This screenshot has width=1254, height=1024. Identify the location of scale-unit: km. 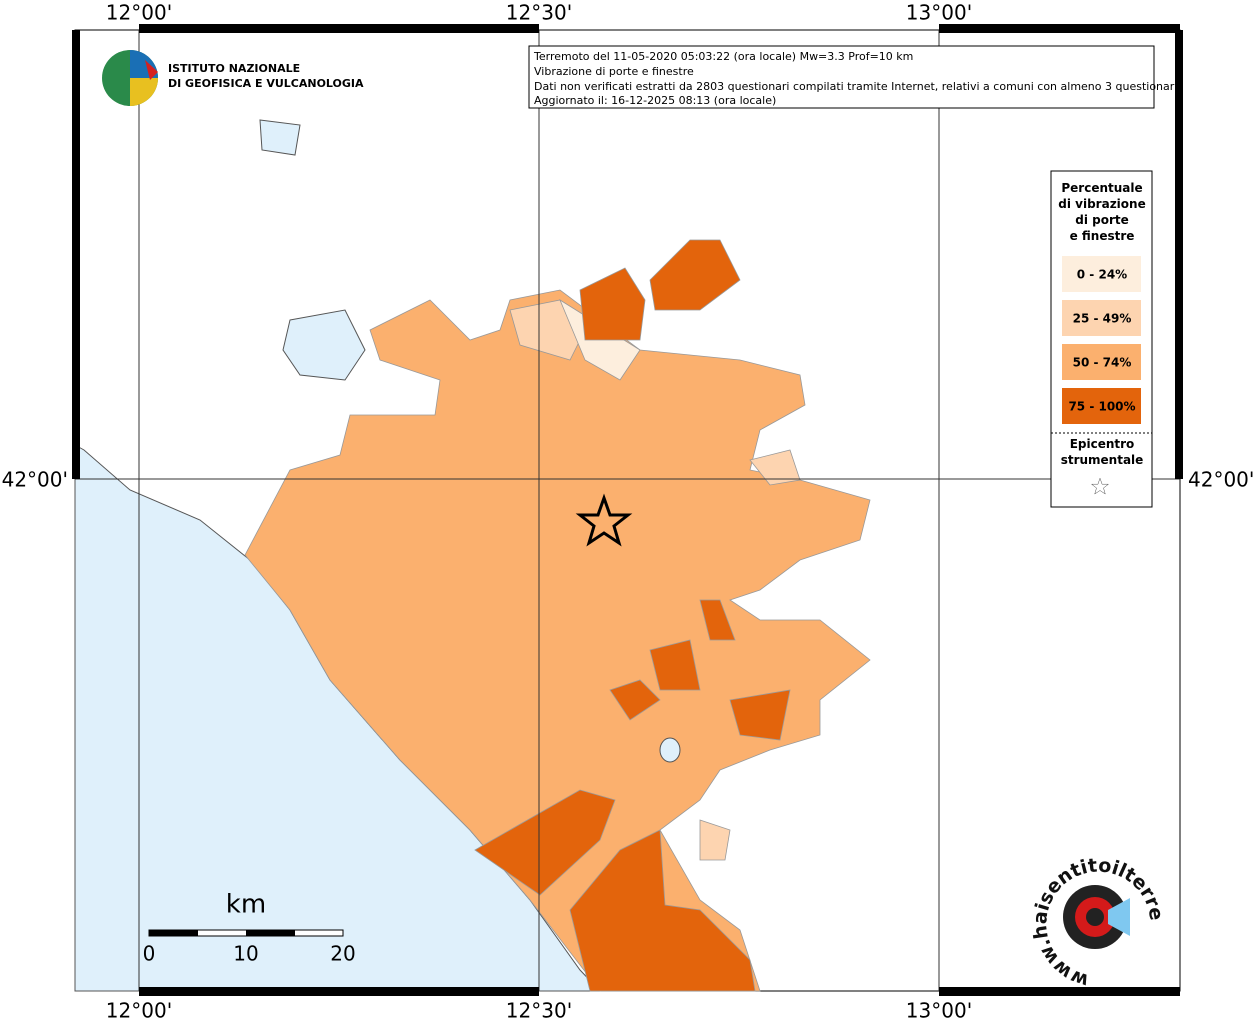
(246, 905).